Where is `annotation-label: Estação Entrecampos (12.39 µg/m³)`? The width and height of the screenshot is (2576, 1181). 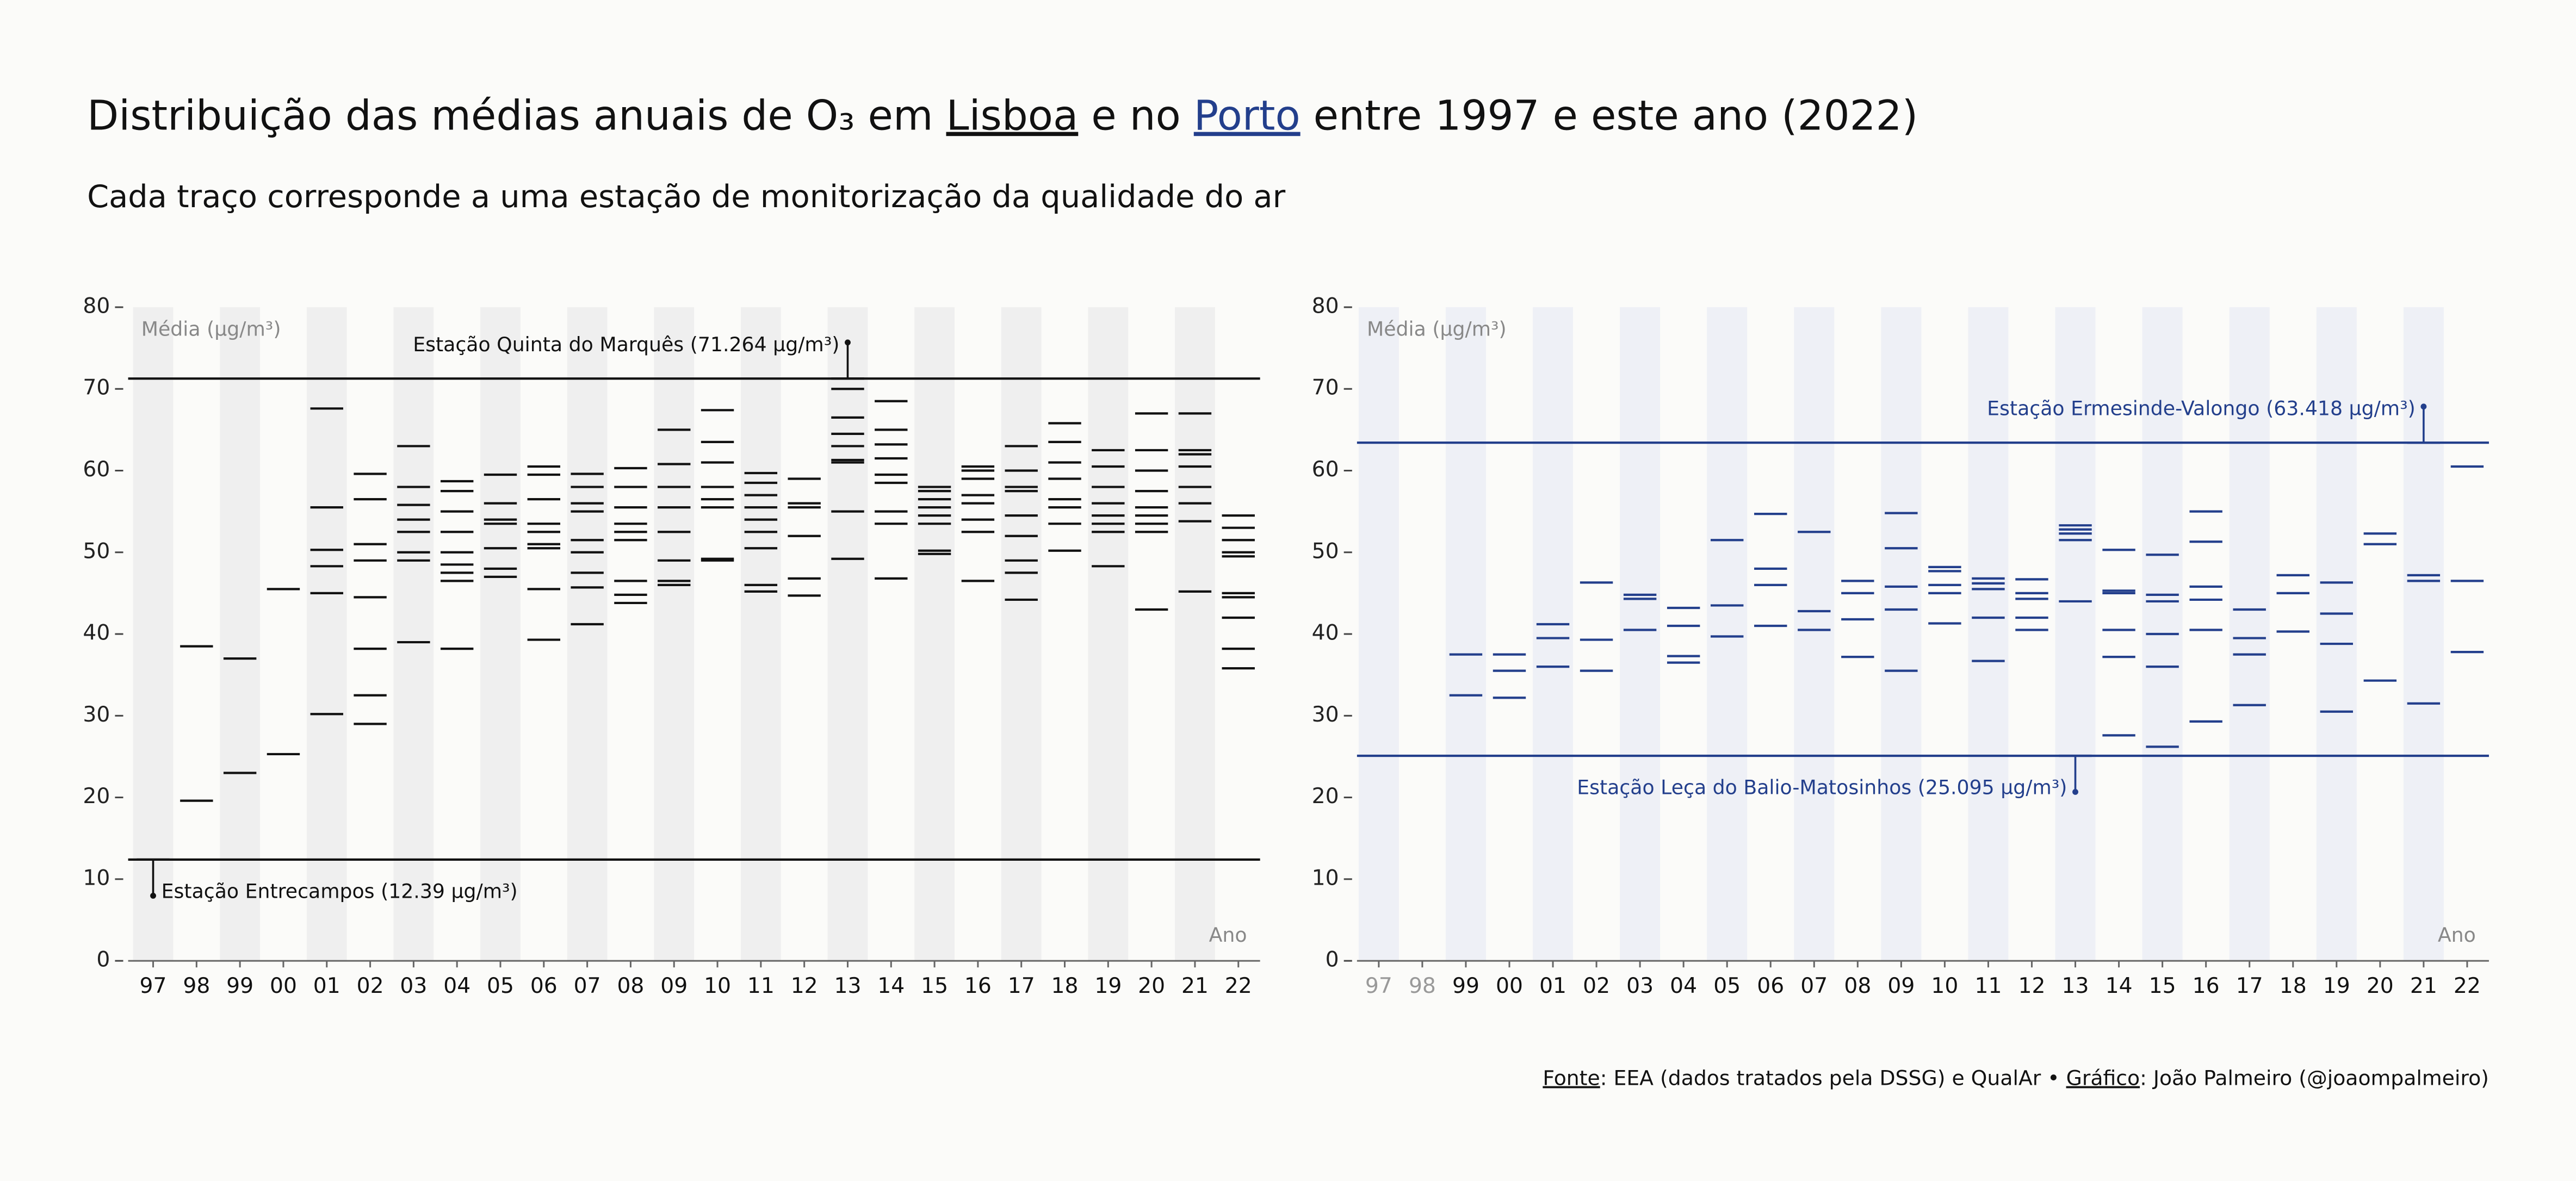 annotation-label: Estação Entrecampos (12.39 µg/m³) is located at coordinates (340, 891).